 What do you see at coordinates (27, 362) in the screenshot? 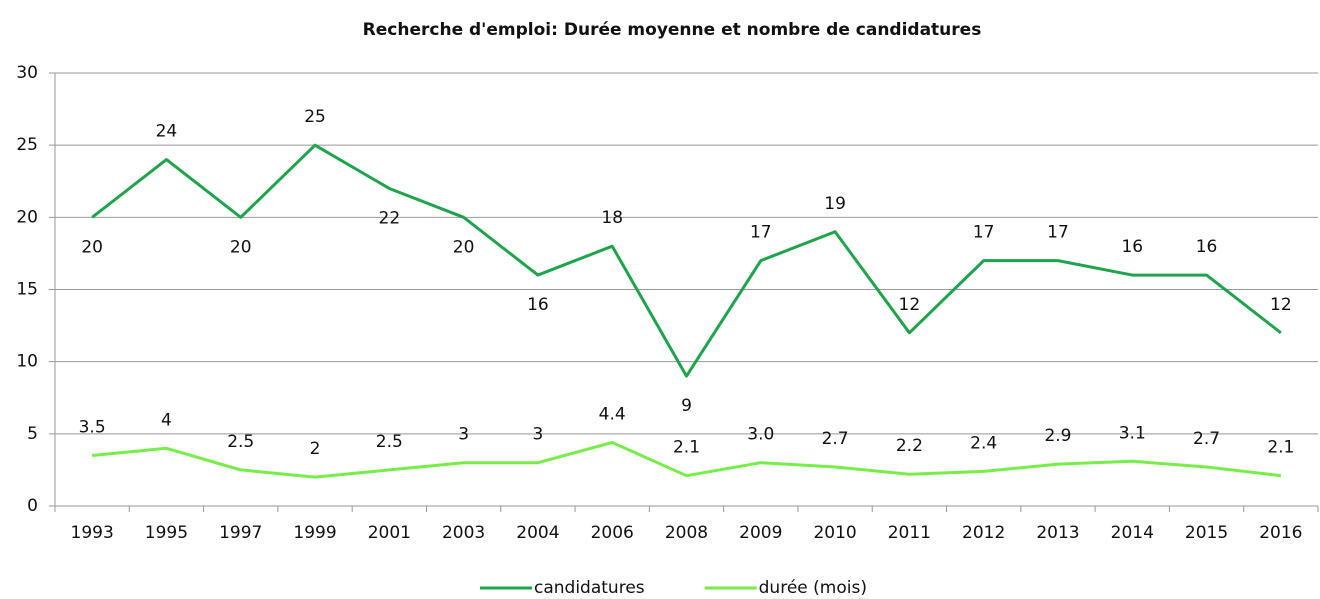
I see `y-tick-label: 10` at bounding box center [27, 362].